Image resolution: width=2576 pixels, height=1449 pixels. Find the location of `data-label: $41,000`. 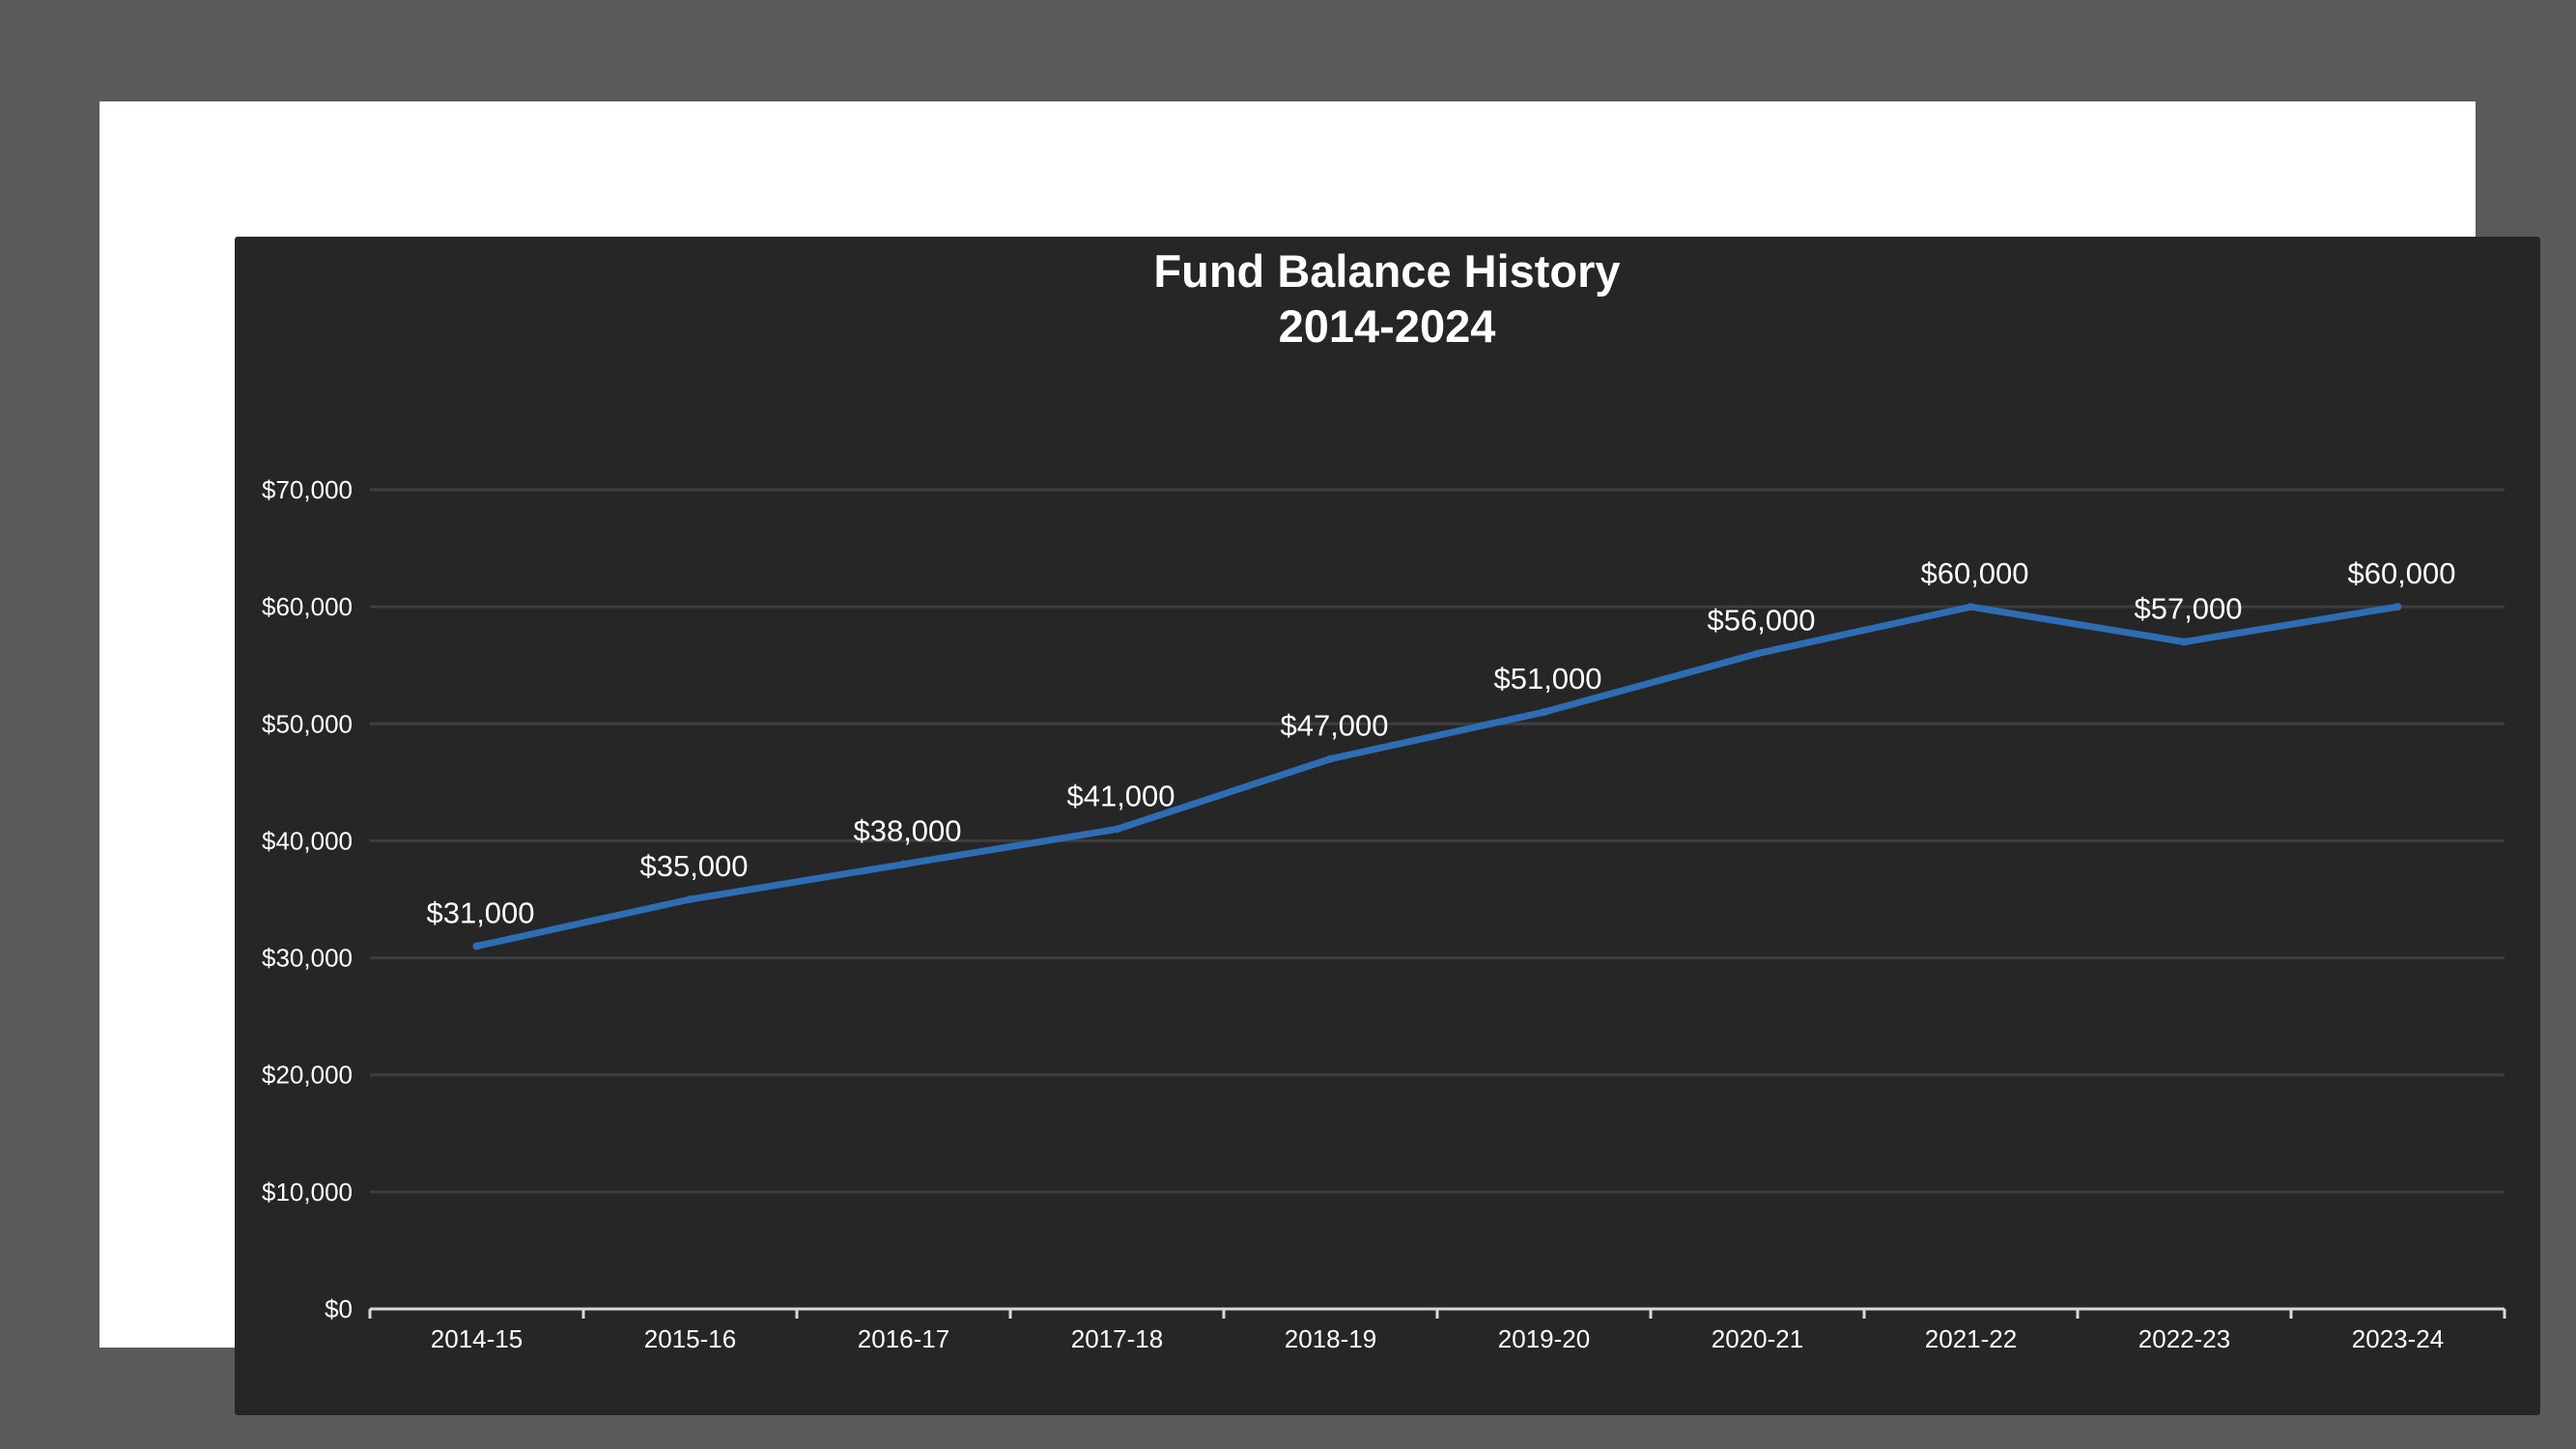

data-label: $41,000 is located at coordinates (1120, 795).